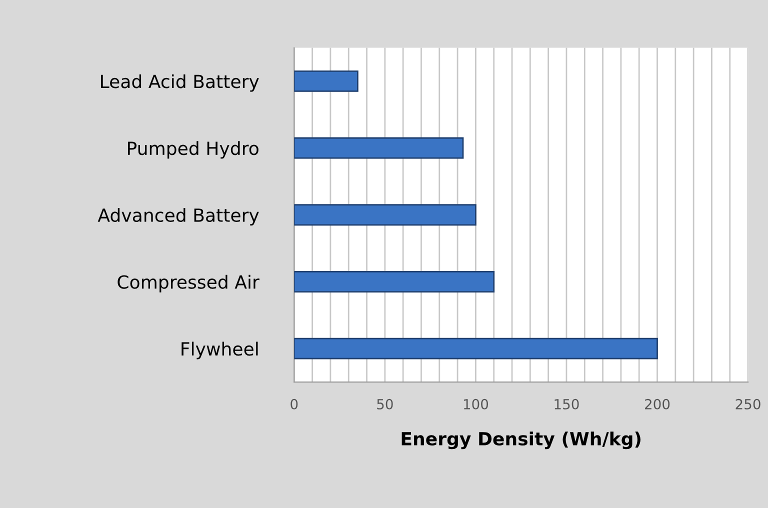 The width and height of the screenshot is (768, 508). I want to click on x-tick-label: 200, so click(657, 404).